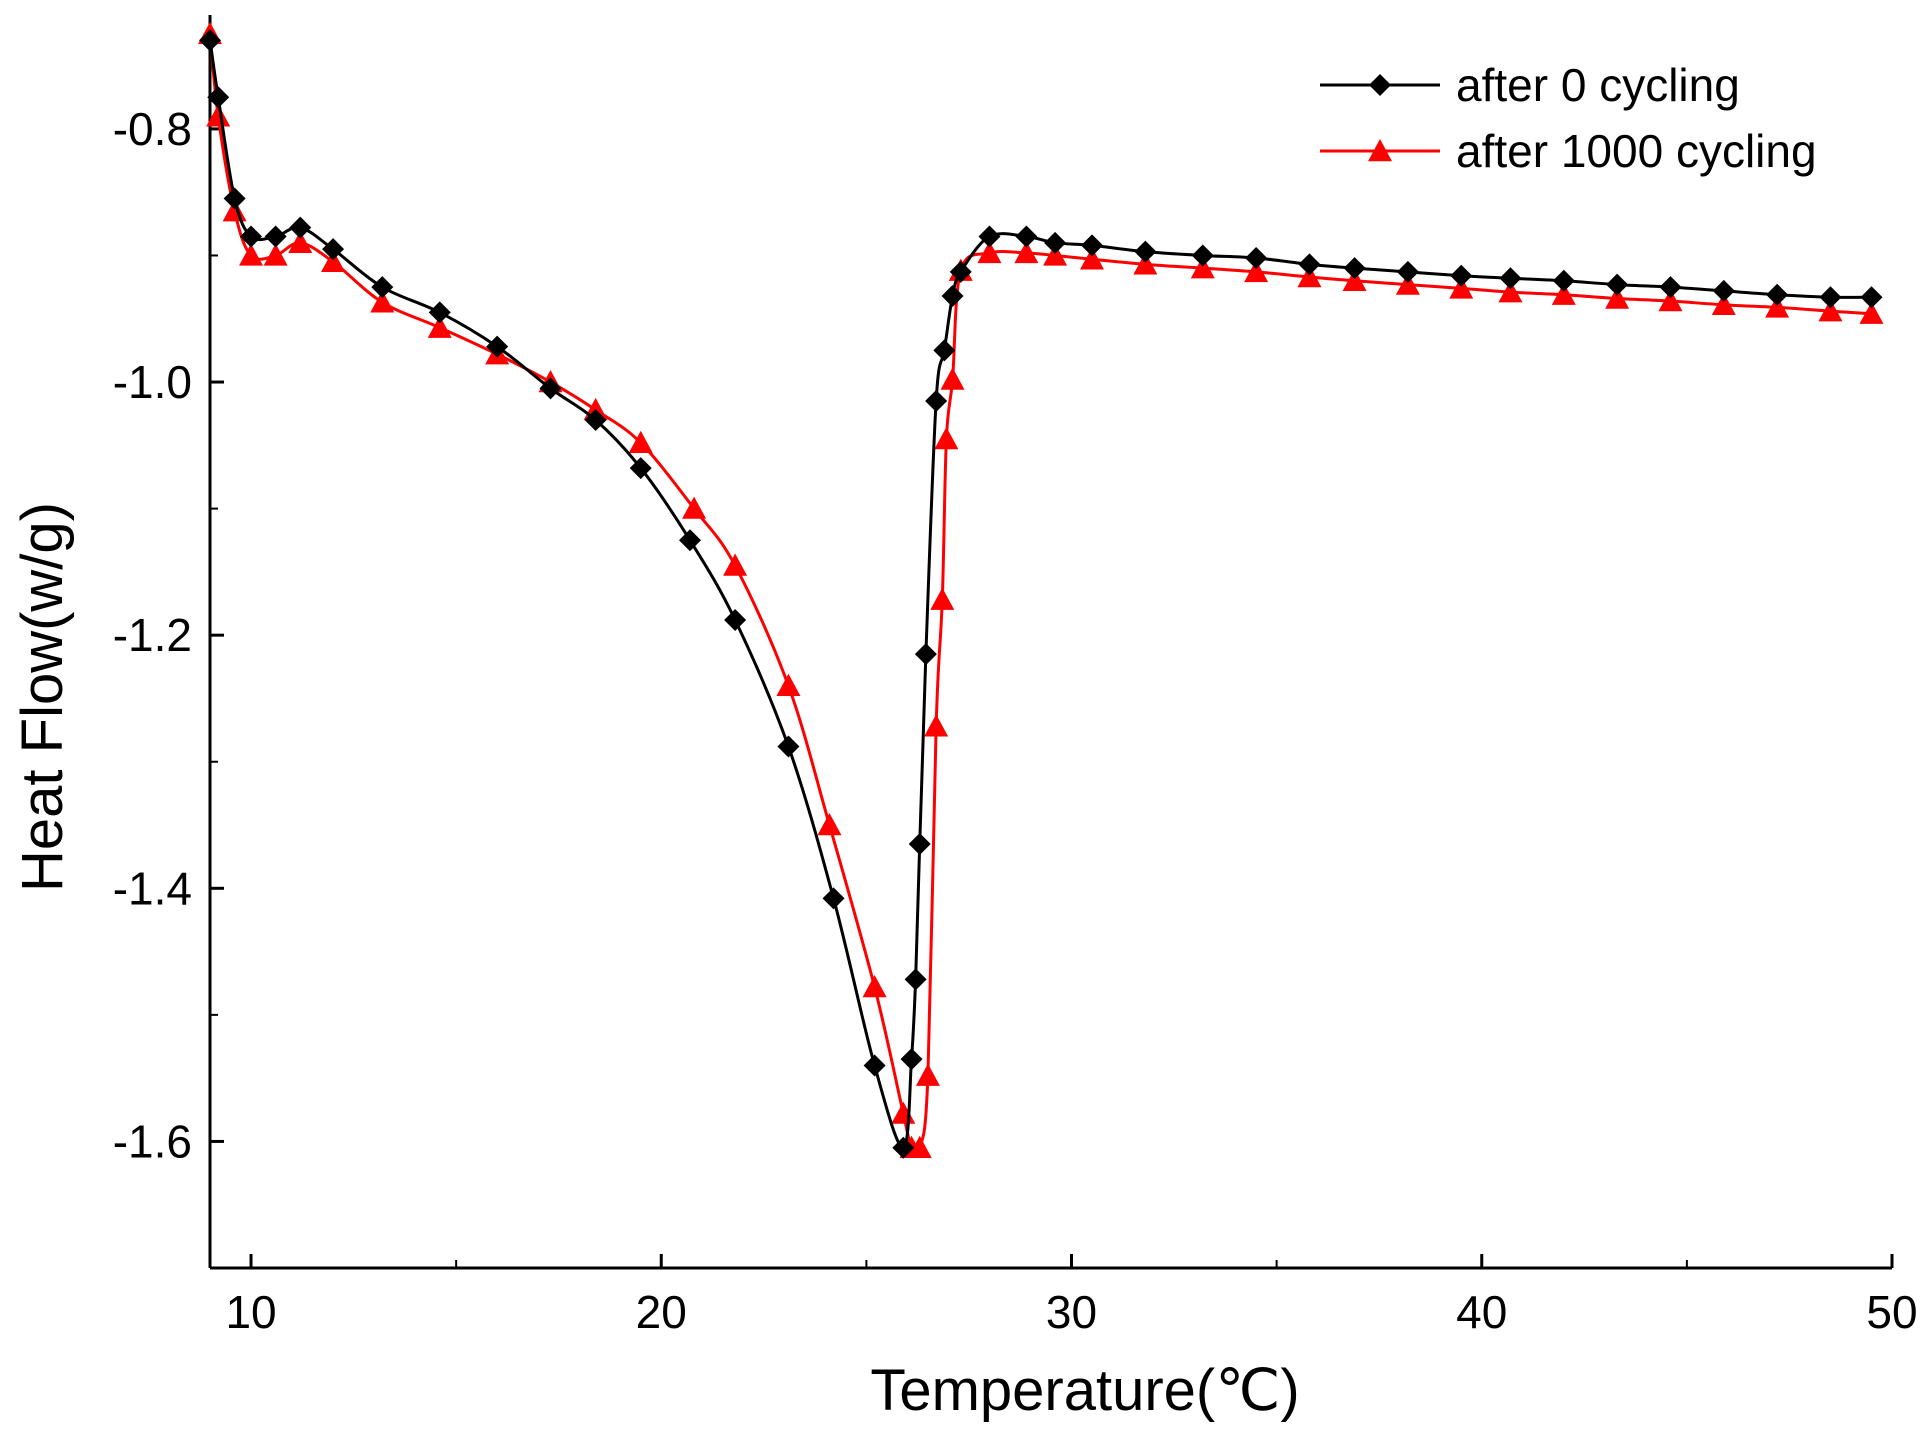 This screenshot has height=1432, width=1922. Describe the element at coordinates (152, 635) in the screenshot. I see `y-tick-label: -1.2` at that location.